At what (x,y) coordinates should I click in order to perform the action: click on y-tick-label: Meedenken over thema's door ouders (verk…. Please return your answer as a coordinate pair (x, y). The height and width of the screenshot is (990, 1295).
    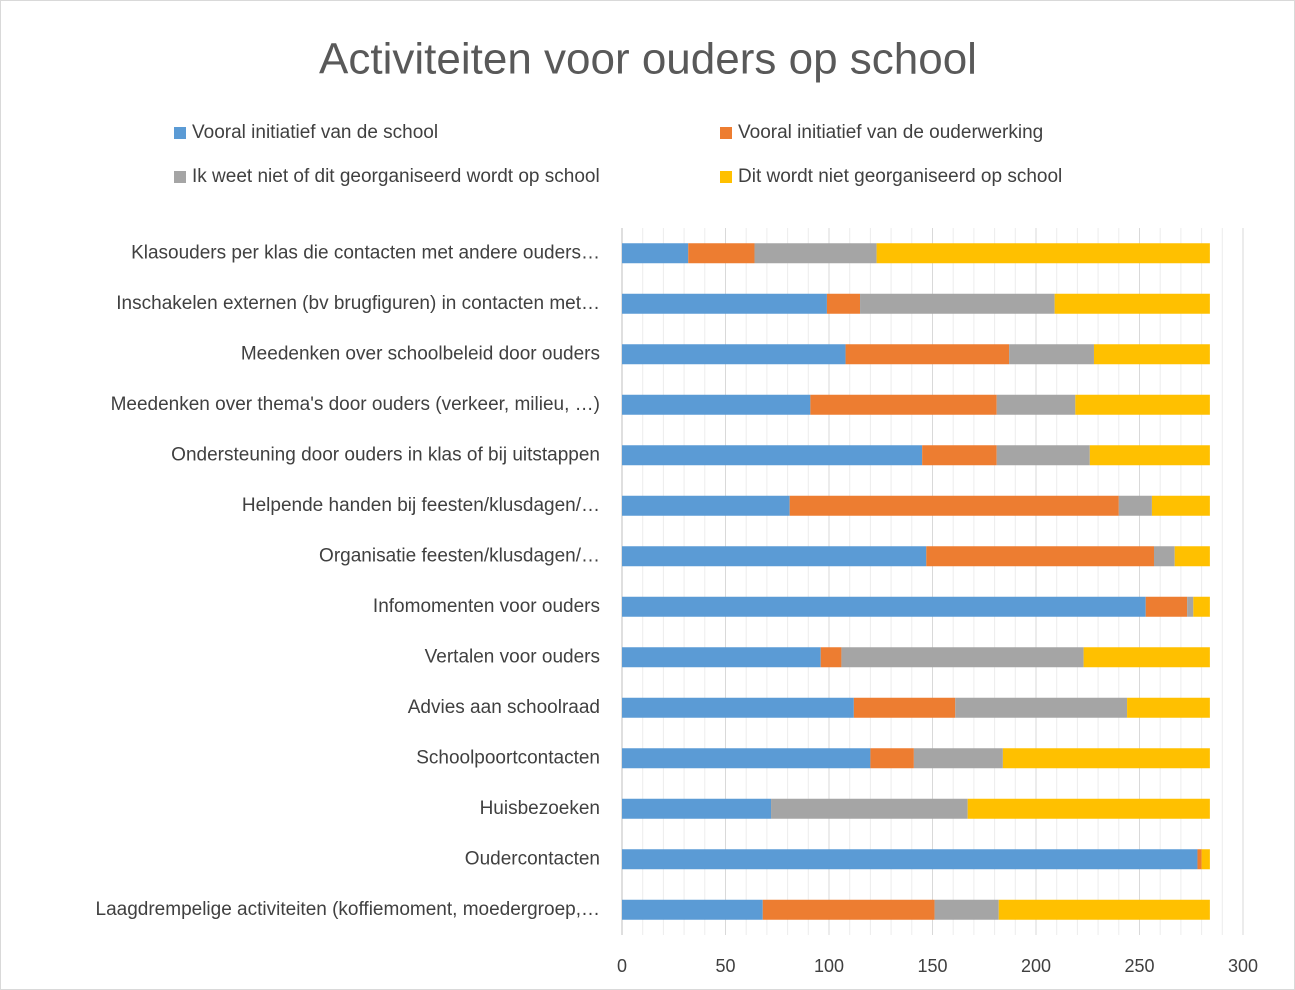
    Looking at the image, I should click on (355, 404).